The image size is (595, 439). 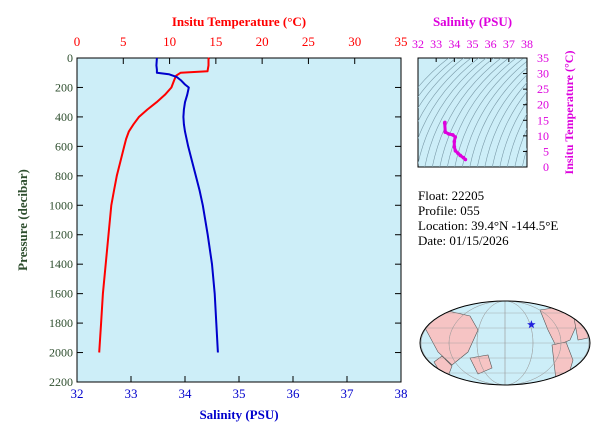 I want to click on temperature-tick-label: 15, so click(x=215, y=41).